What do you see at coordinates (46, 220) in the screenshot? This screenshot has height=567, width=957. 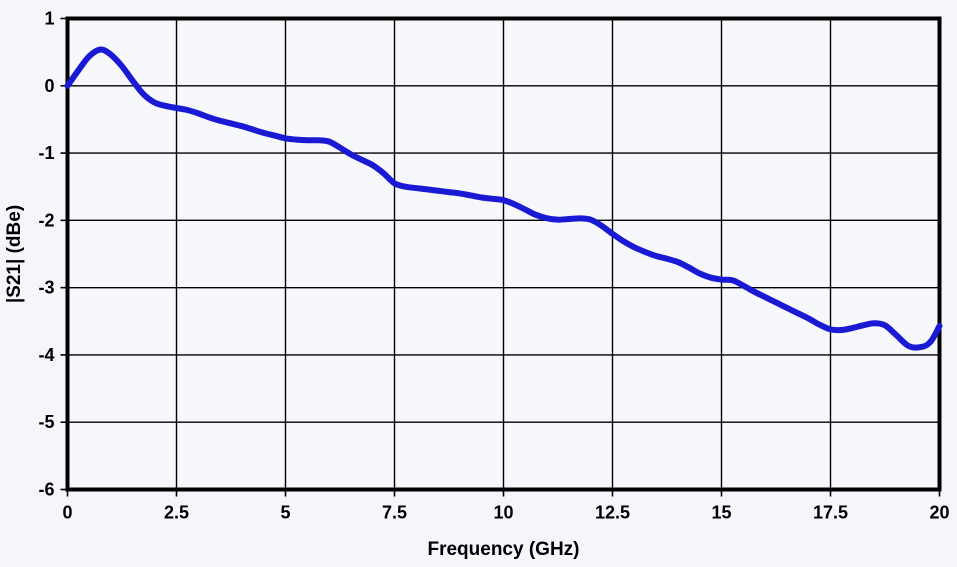 I see `y-tick-label: -2` at bounding box center [46, 220].